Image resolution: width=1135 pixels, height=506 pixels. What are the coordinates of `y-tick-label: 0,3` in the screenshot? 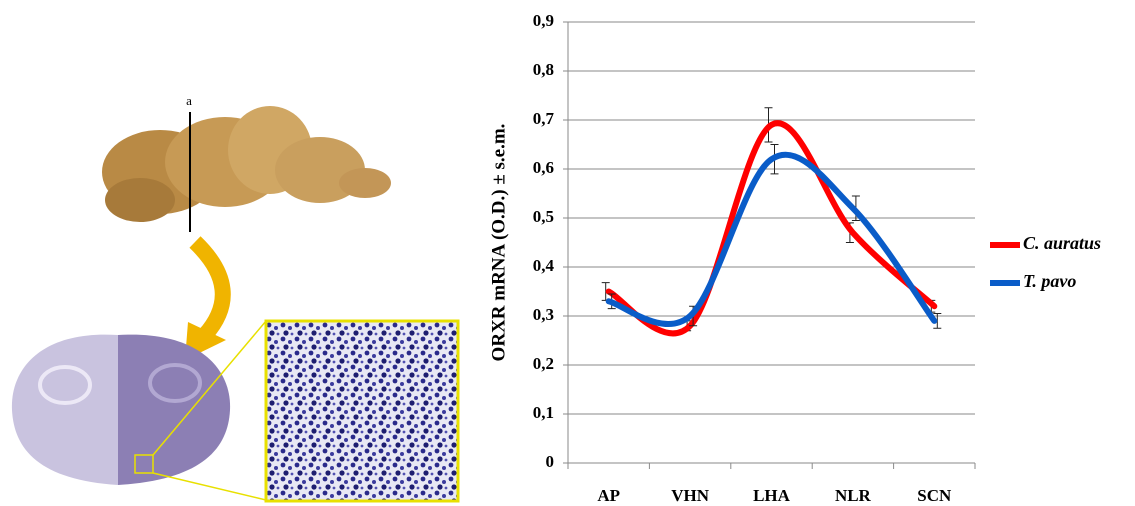 It's located at (543, 314).